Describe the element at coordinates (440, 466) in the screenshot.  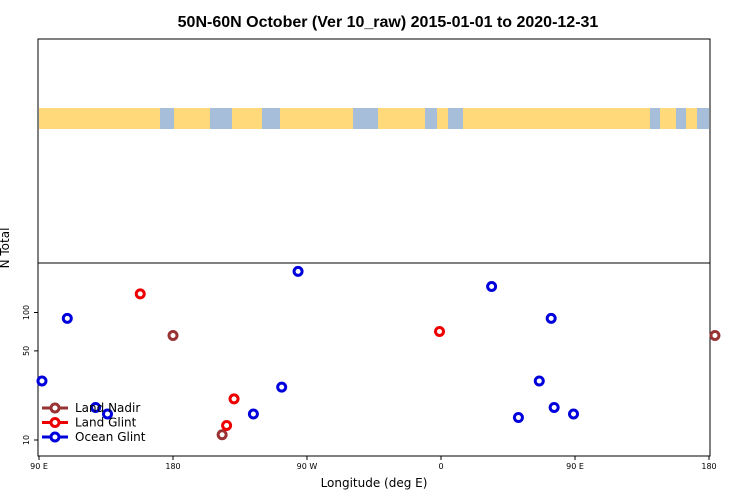
I see `x-tick-label: 0` at that location.